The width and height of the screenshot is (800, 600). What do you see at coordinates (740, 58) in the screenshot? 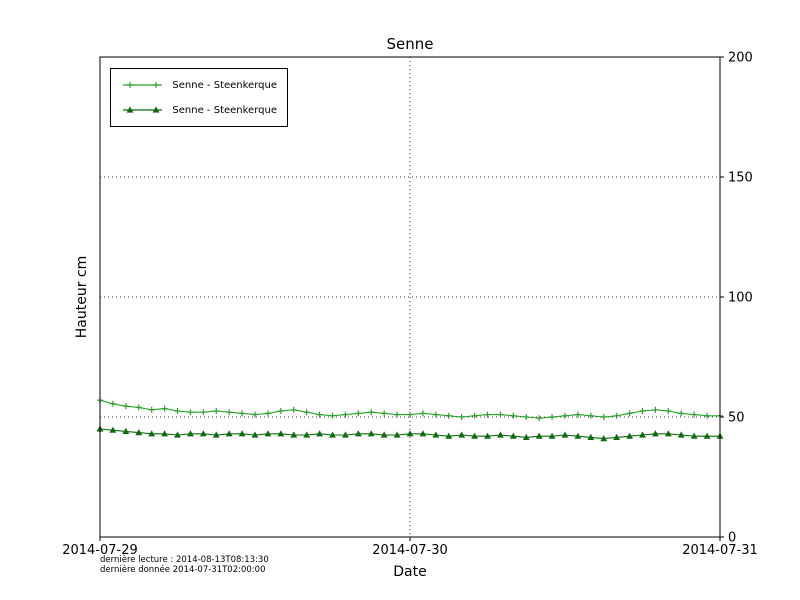
I see `y-tick-label: 200` at bounding box center [740, 58].